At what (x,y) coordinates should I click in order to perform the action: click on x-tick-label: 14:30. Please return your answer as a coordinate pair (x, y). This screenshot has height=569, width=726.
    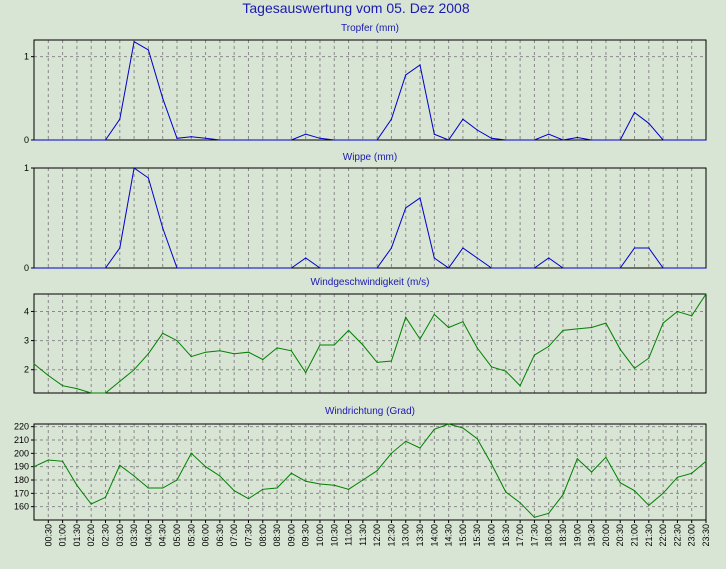
    Looking at the image, I should click on (449, 535).